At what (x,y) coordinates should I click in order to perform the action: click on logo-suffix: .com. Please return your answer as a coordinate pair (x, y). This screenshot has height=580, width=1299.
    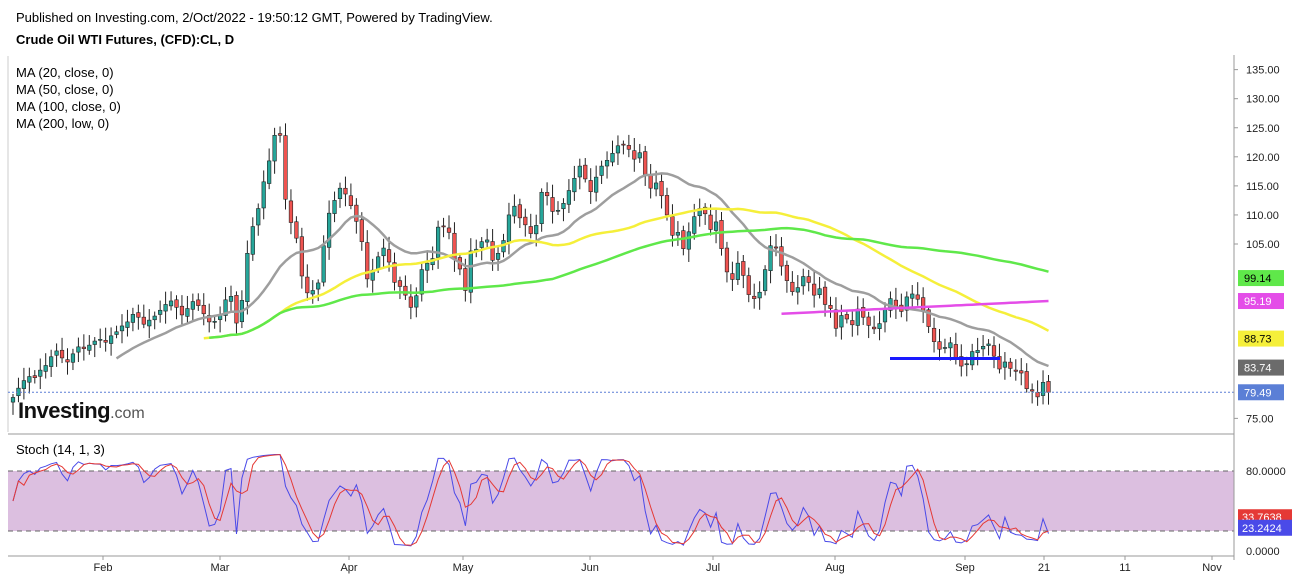
    Looking at the image, I should click on (127, 413).